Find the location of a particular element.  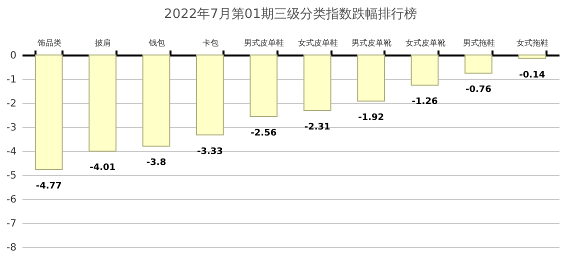

x-tick-label: 女式拖鞋 is located at coordinates (532, 43).